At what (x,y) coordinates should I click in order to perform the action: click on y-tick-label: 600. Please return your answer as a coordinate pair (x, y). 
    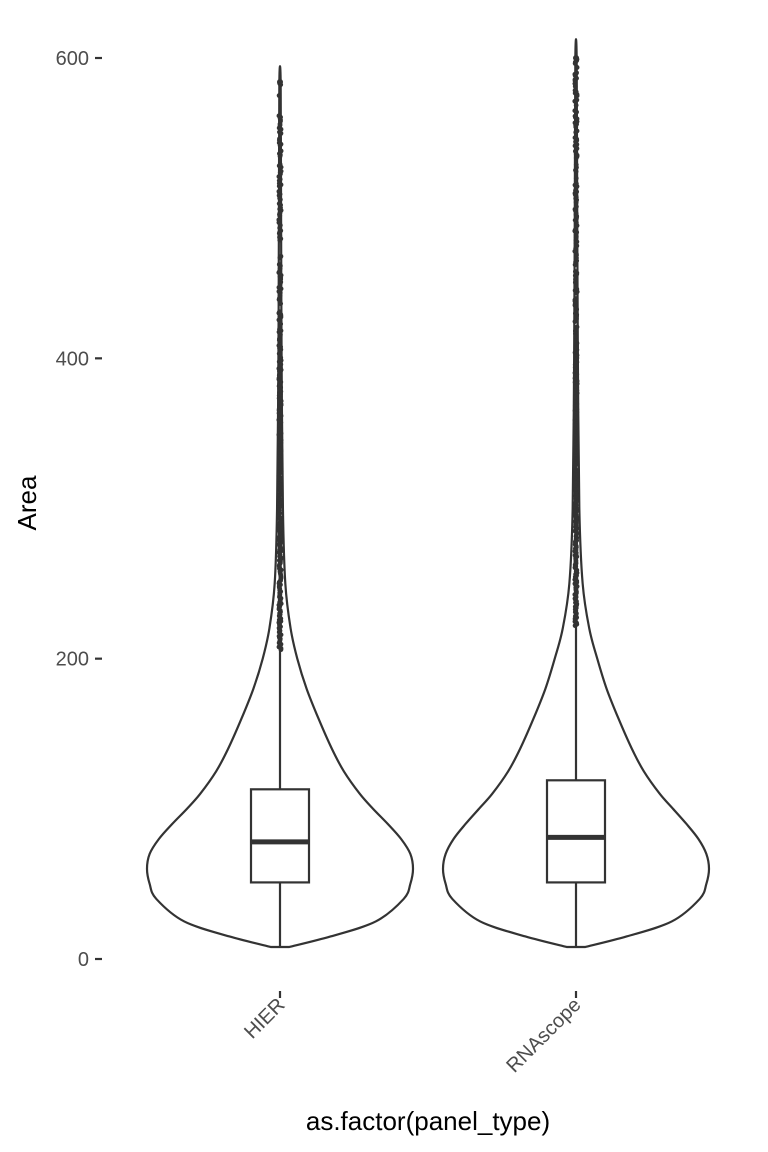
    Looking at the image, I should click on (72, 59).